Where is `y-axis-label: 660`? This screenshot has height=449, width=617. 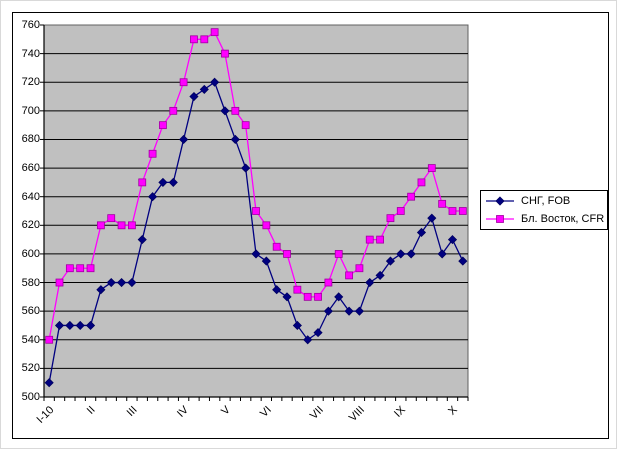 y-axis-label: 660 is located at coordinates (30, 168).